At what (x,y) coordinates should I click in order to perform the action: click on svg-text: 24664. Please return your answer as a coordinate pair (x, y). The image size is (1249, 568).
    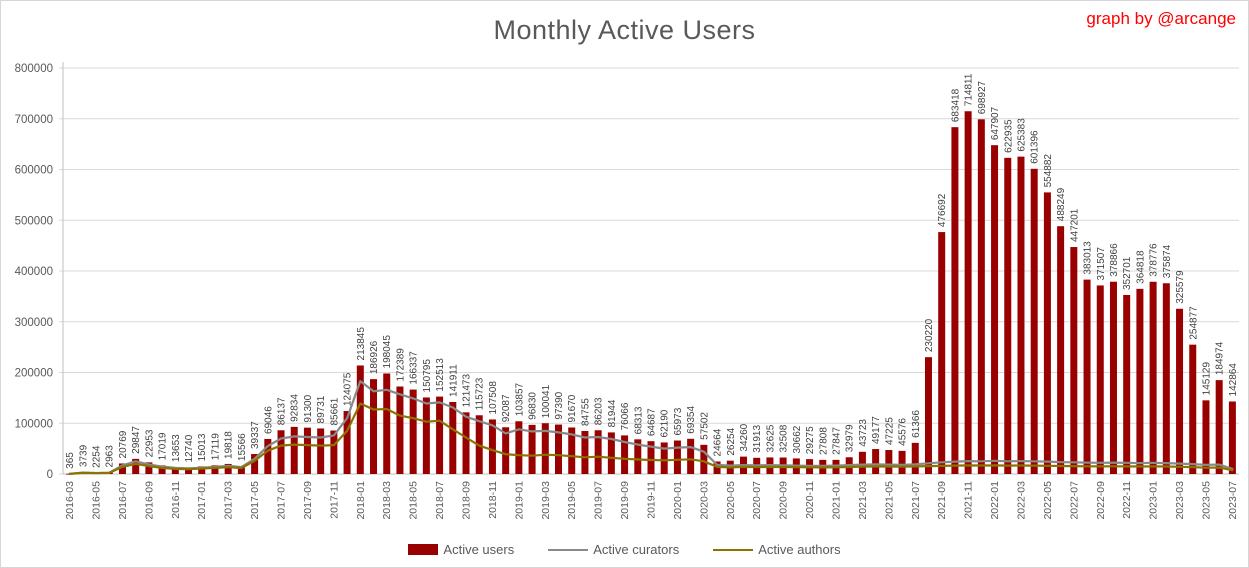
    Looking at the image, I should click on (718, 442).